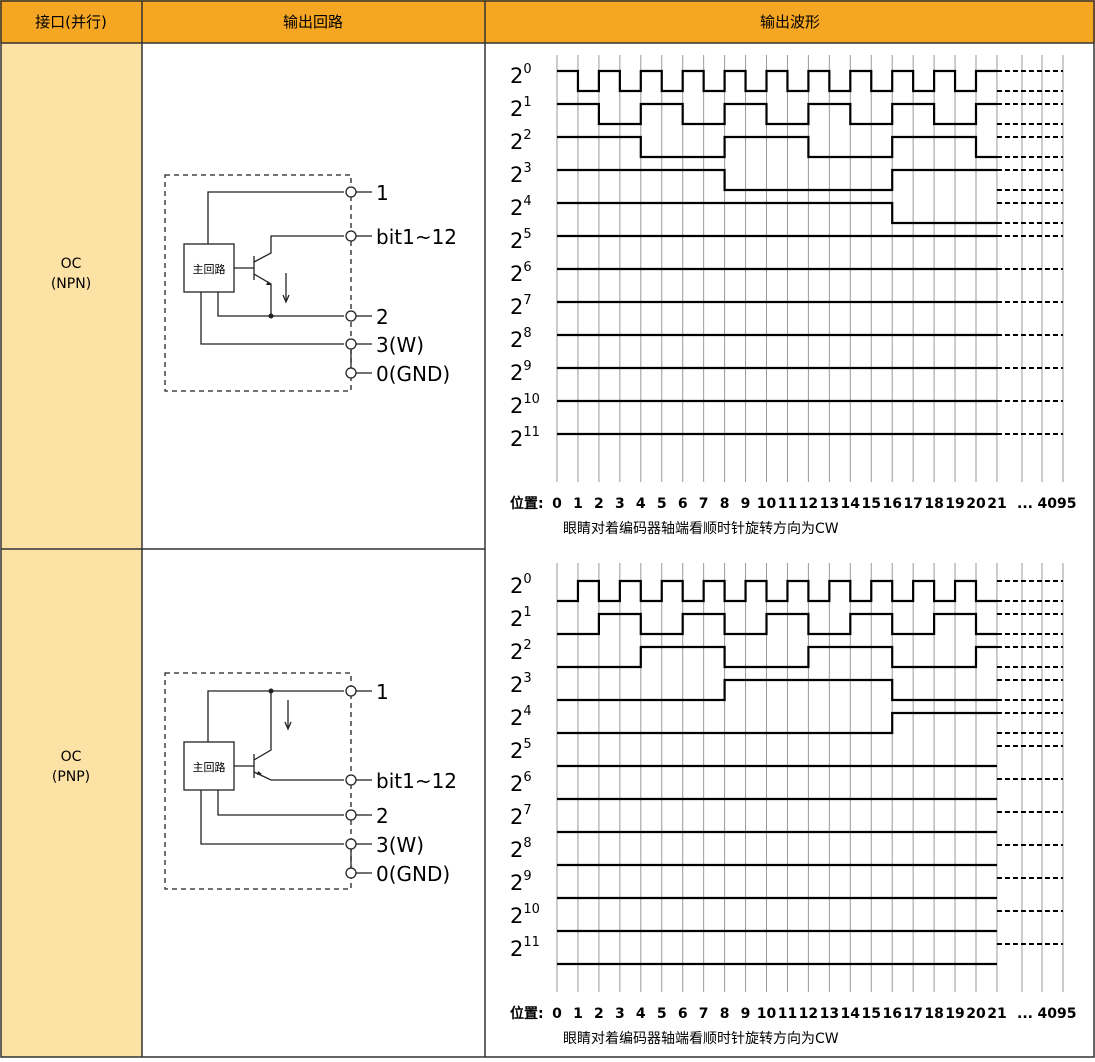  Describe the element at coordinates (413, 874) in the screenshot. I see `pnp-terminal-0-label: 0(GND)` at that location.